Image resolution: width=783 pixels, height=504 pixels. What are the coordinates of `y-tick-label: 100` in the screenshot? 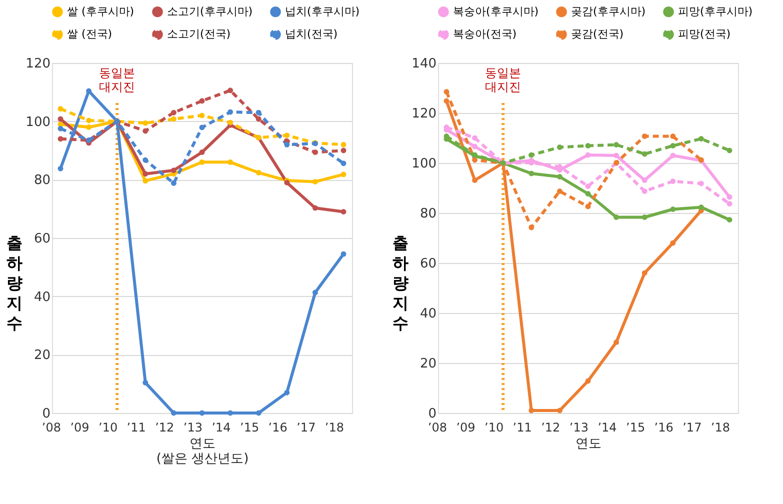 It's located at (424, 164).